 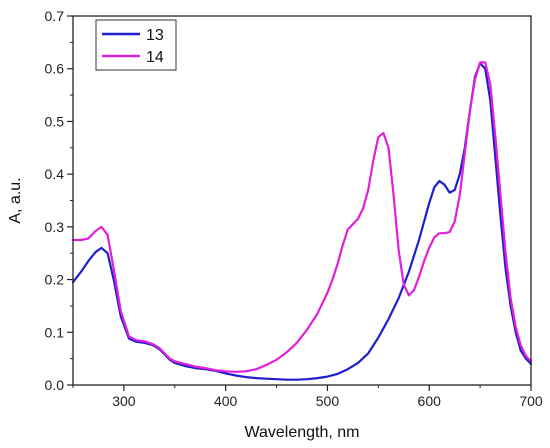 What do you see at coordinates (55, 332) in the screenshot?
I see `y-tick-label: 0.1` at bounding box center [55, 332].